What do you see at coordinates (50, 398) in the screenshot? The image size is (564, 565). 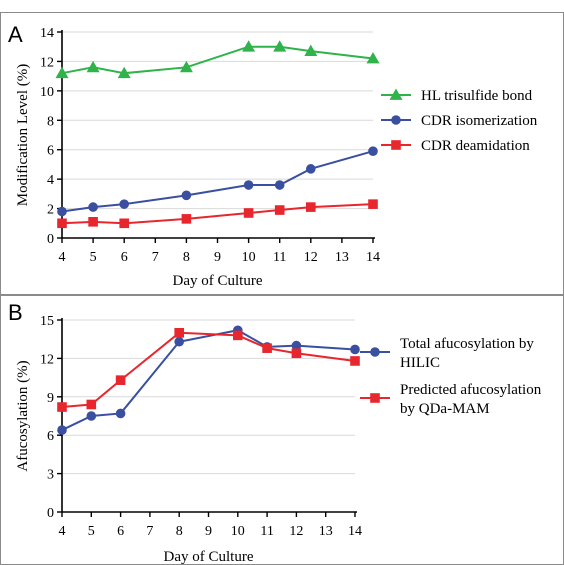 I see `y-tick-label-b-9: 9` at bounding box center [50, 398].